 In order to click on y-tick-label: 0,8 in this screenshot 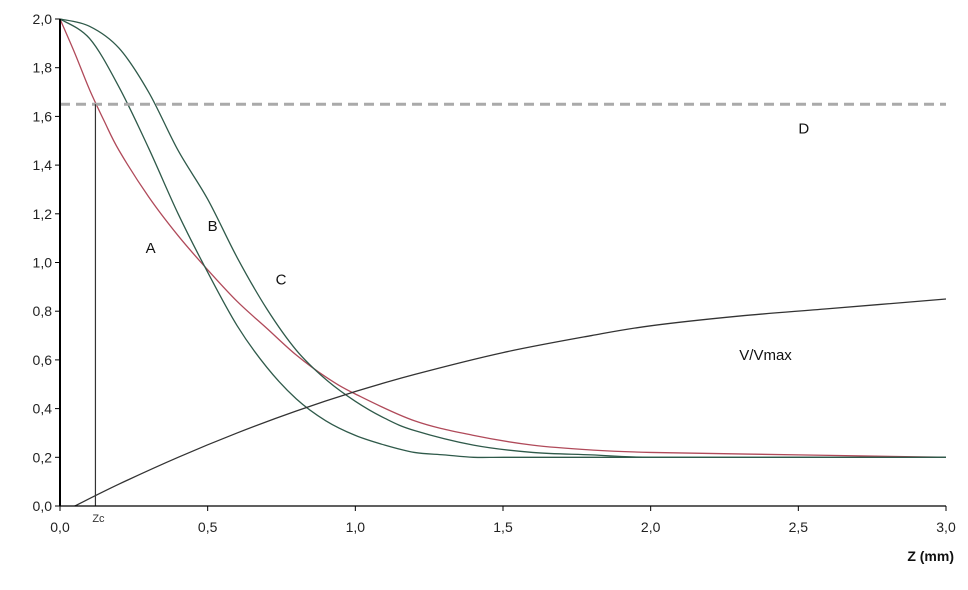, I will do `click(43, 311)`.